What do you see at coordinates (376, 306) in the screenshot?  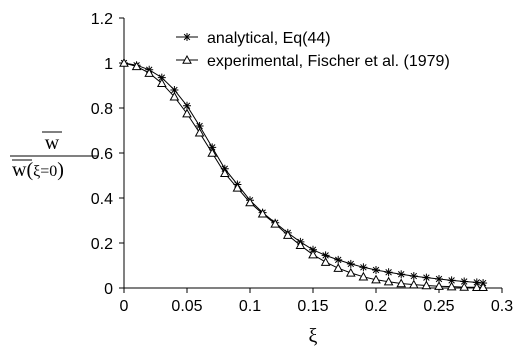 I see `x-tick-label: 0.2` at bounding box center [376, 306].